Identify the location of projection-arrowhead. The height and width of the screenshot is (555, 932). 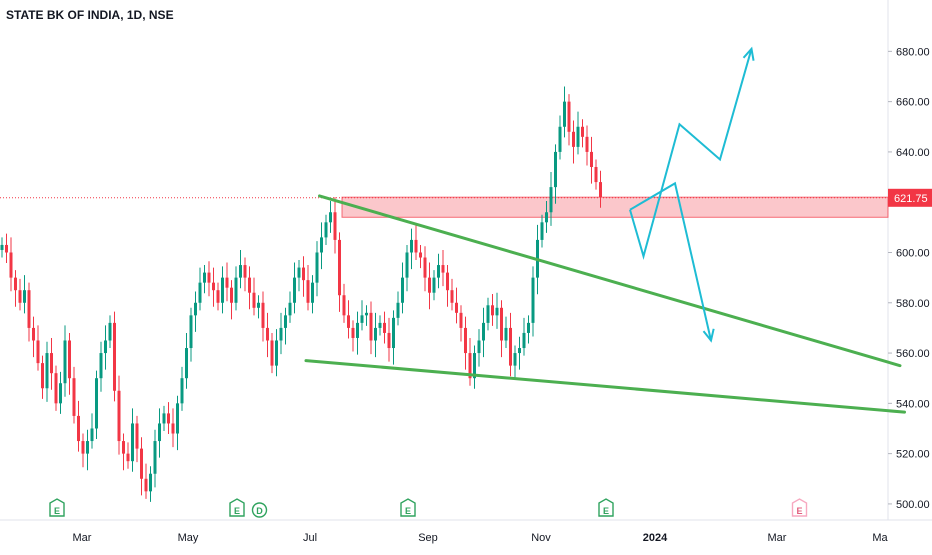
(708, 335).